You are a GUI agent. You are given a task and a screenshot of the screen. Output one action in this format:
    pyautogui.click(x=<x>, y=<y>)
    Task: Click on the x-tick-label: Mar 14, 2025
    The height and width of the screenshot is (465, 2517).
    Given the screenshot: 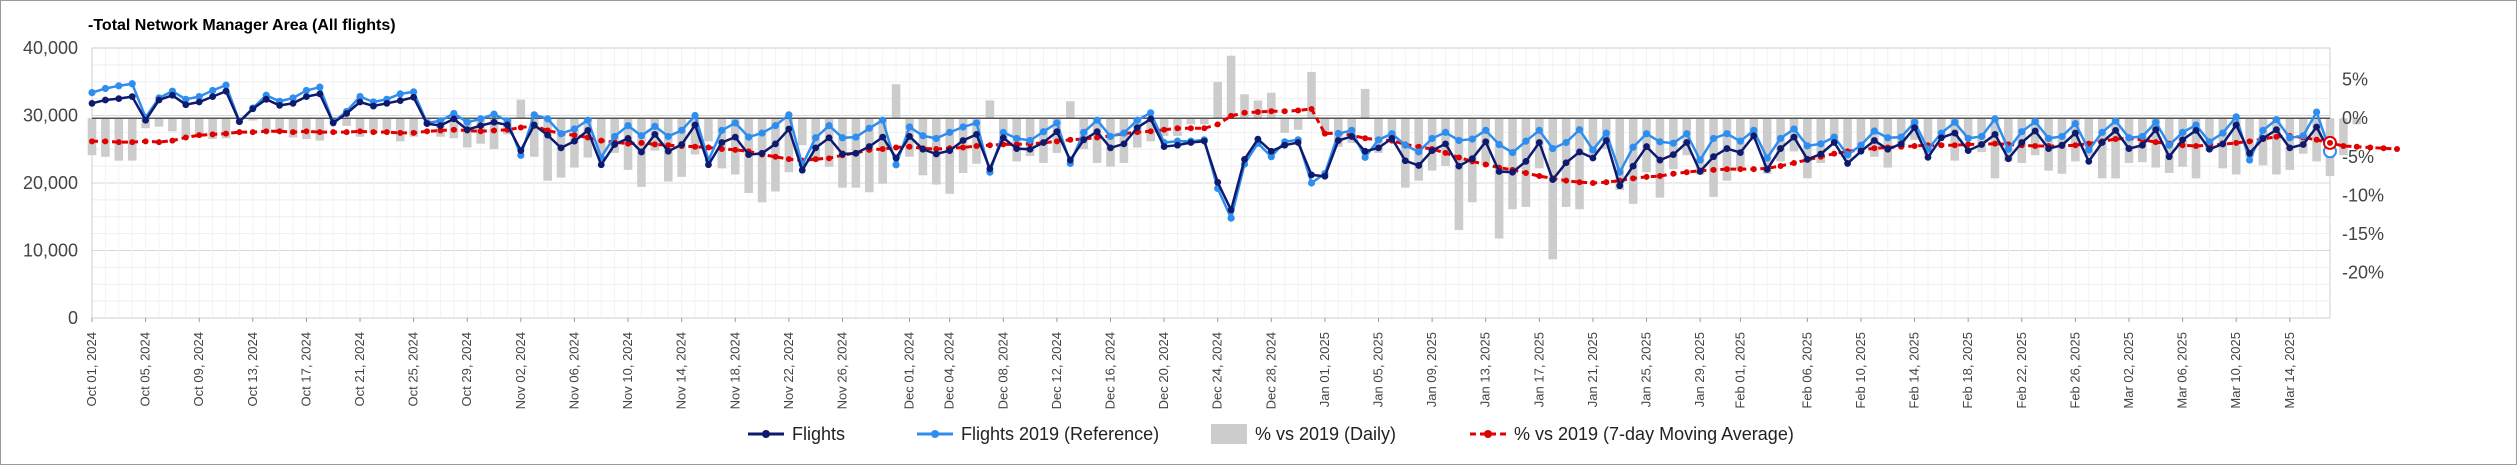 What is the action you would take?
    pyautogui.click(x=2289, y=370)
    